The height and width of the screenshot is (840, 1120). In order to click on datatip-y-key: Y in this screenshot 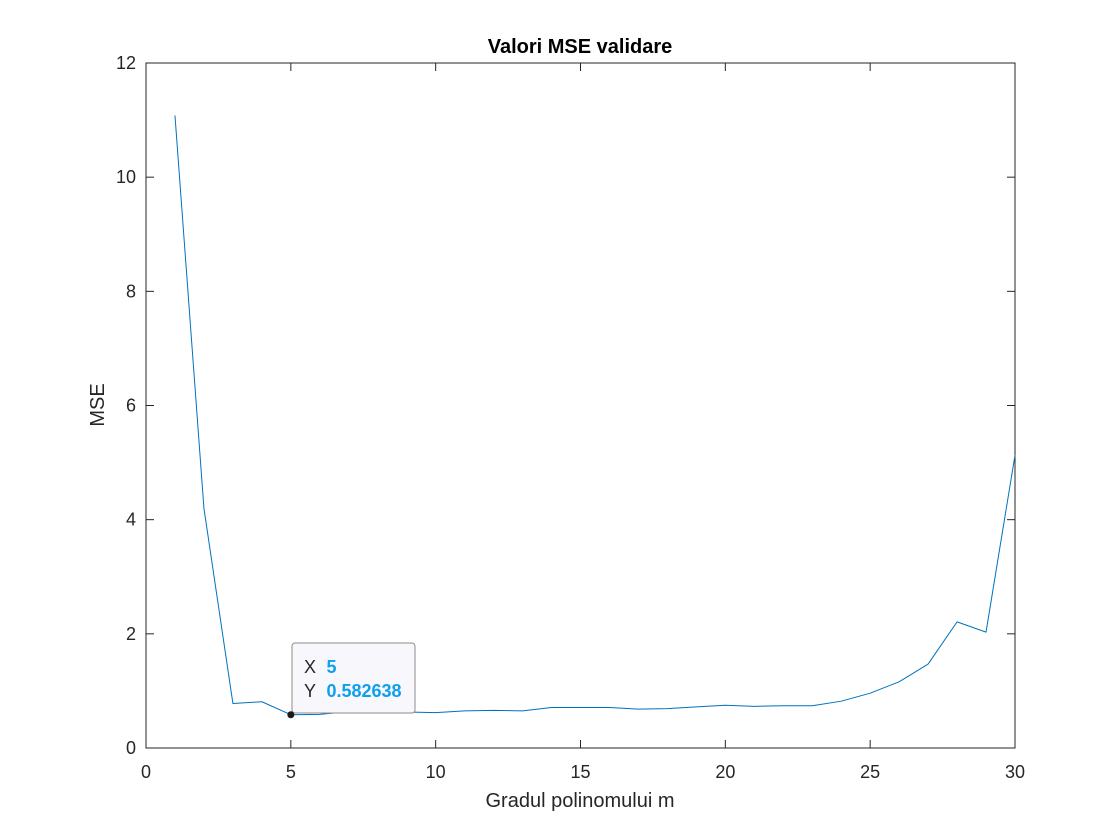, I will do `click(310, 691)`.